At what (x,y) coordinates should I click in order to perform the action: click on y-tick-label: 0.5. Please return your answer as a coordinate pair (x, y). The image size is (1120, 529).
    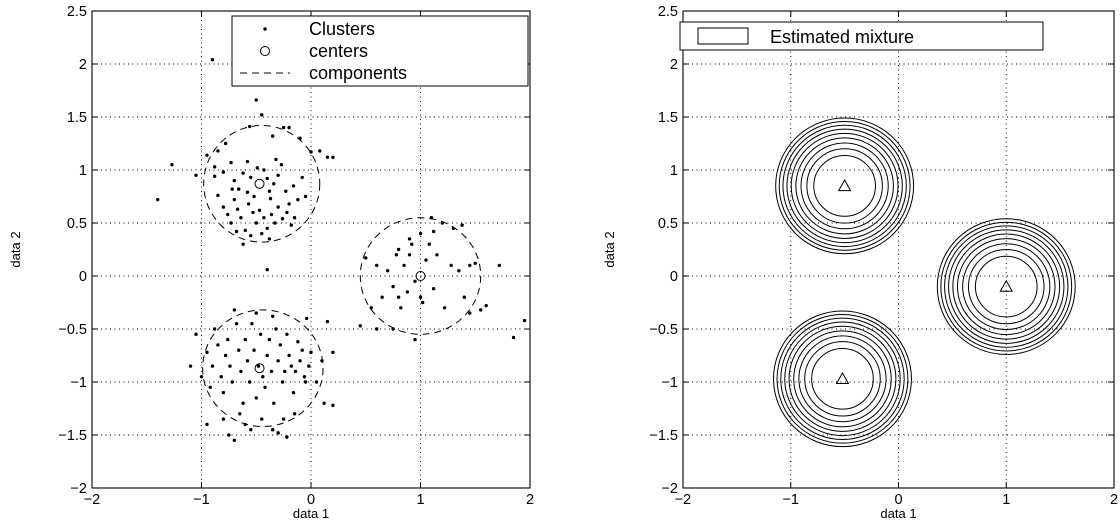
    Looking at the image, I should click on (668, 224).